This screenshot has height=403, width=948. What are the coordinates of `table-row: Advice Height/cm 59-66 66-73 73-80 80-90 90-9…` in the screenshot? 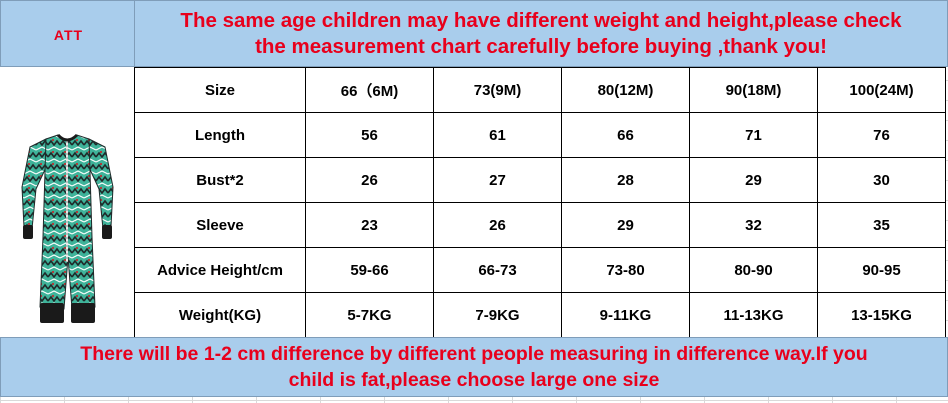 It's located at (540, 270).